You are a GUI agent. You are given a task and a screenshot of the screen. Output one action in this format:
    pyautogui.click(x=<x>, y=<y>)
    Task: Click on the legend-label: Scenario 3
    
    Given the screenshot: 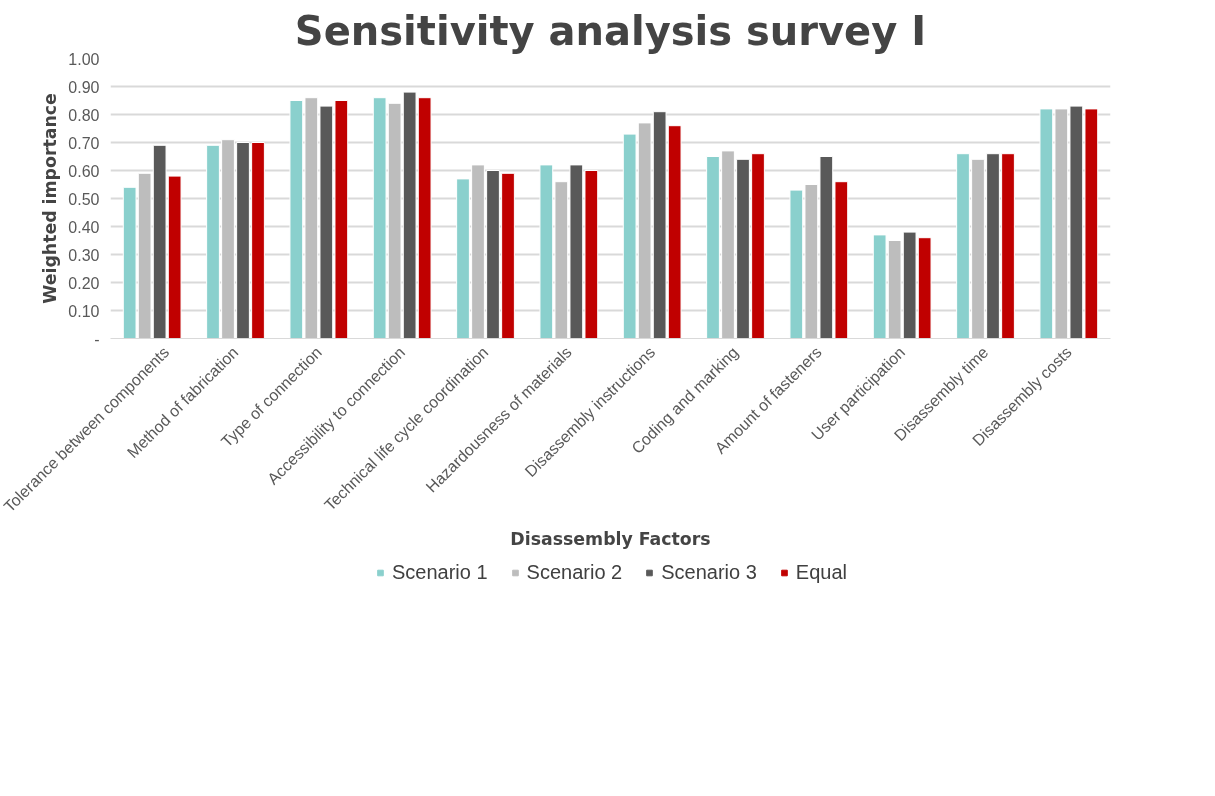 What is the action you would take?
    pyautogui.click(x=709, y=572)
    